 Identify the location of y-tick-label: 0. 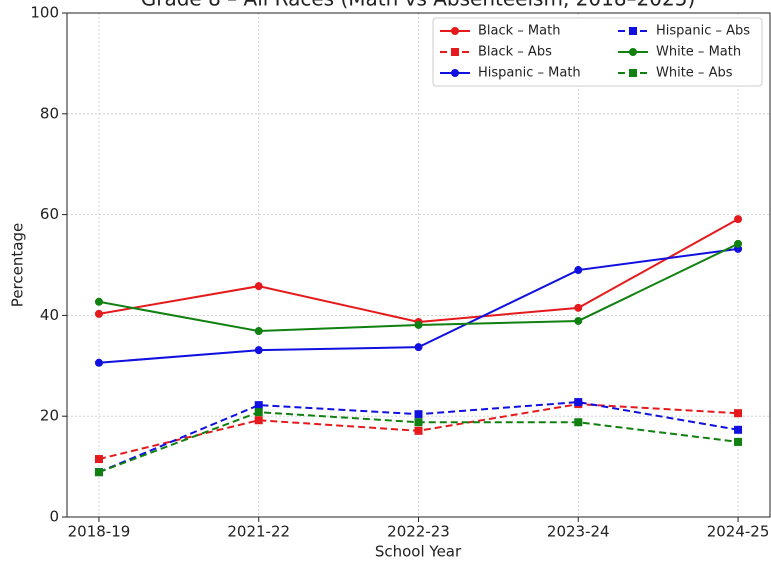
(54, 517).